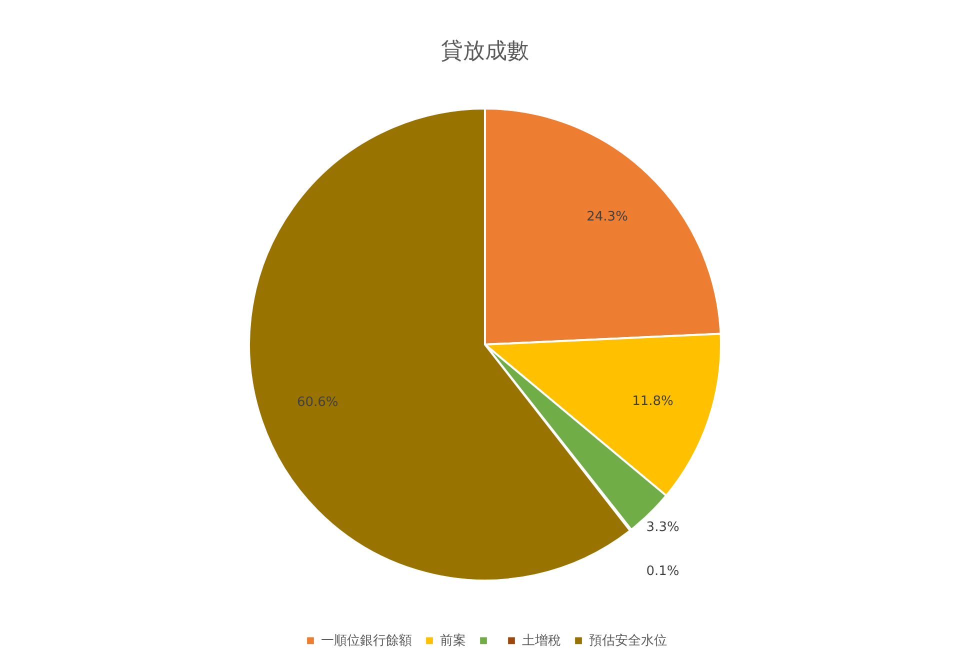  What do you see at coordinates (663, 572) in the screenshot?
I see `data-label: 0.1%` at bounding box center [663, 572].